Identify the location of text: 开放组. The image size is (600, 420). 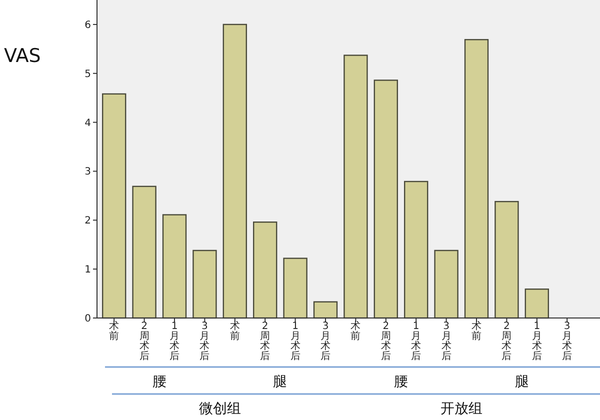
(461, 409).